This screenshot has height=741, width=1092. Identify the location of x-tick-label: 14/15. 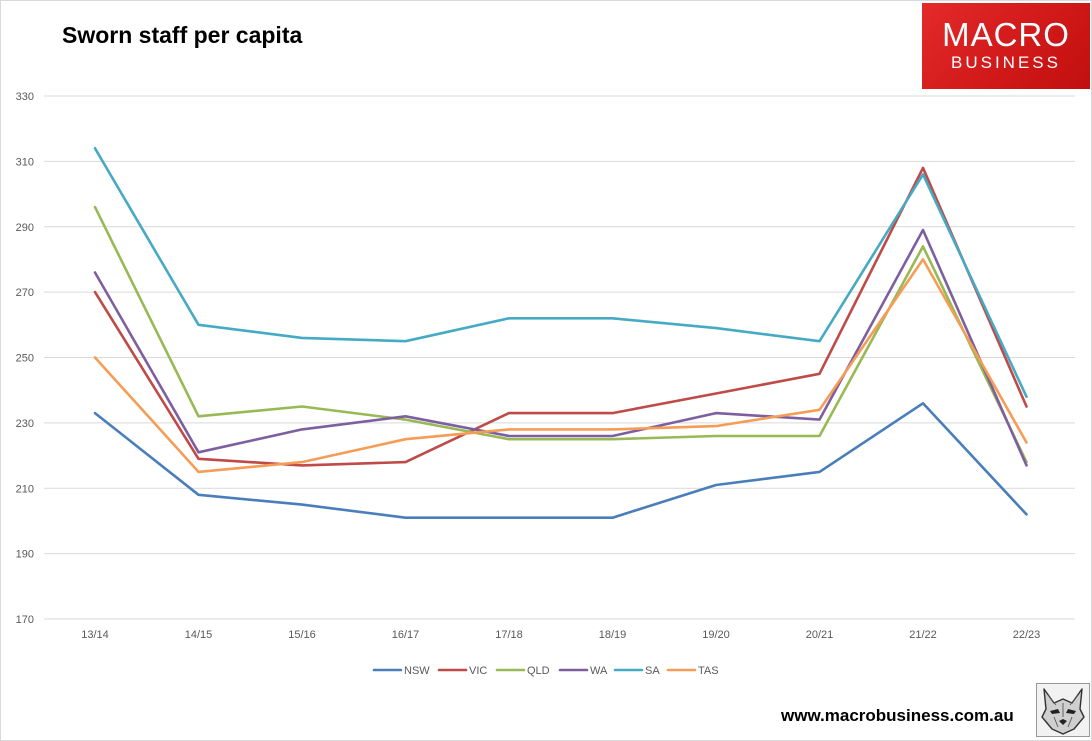
(199, 635).